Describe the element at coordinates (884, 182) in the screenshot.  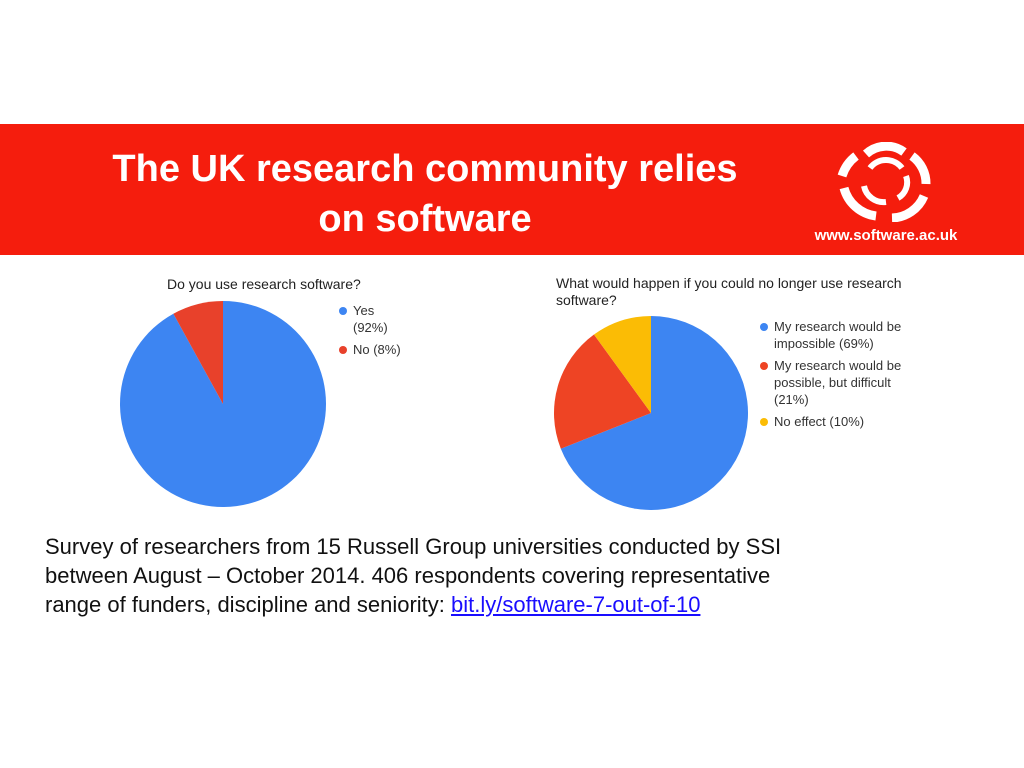
I see `ssi-logo-icon` at that location.